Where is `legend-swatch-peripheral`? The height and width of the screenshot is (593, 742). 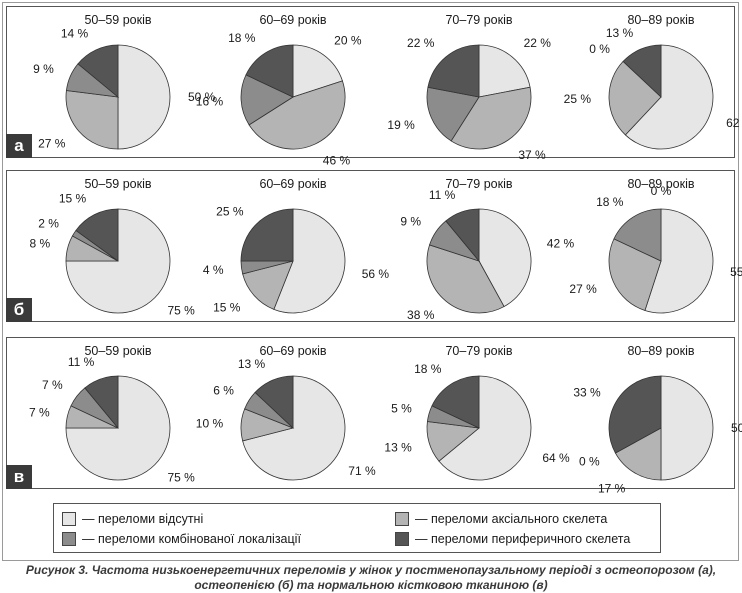
legend-swatch-peripheral is located at coordinates (402, 539).